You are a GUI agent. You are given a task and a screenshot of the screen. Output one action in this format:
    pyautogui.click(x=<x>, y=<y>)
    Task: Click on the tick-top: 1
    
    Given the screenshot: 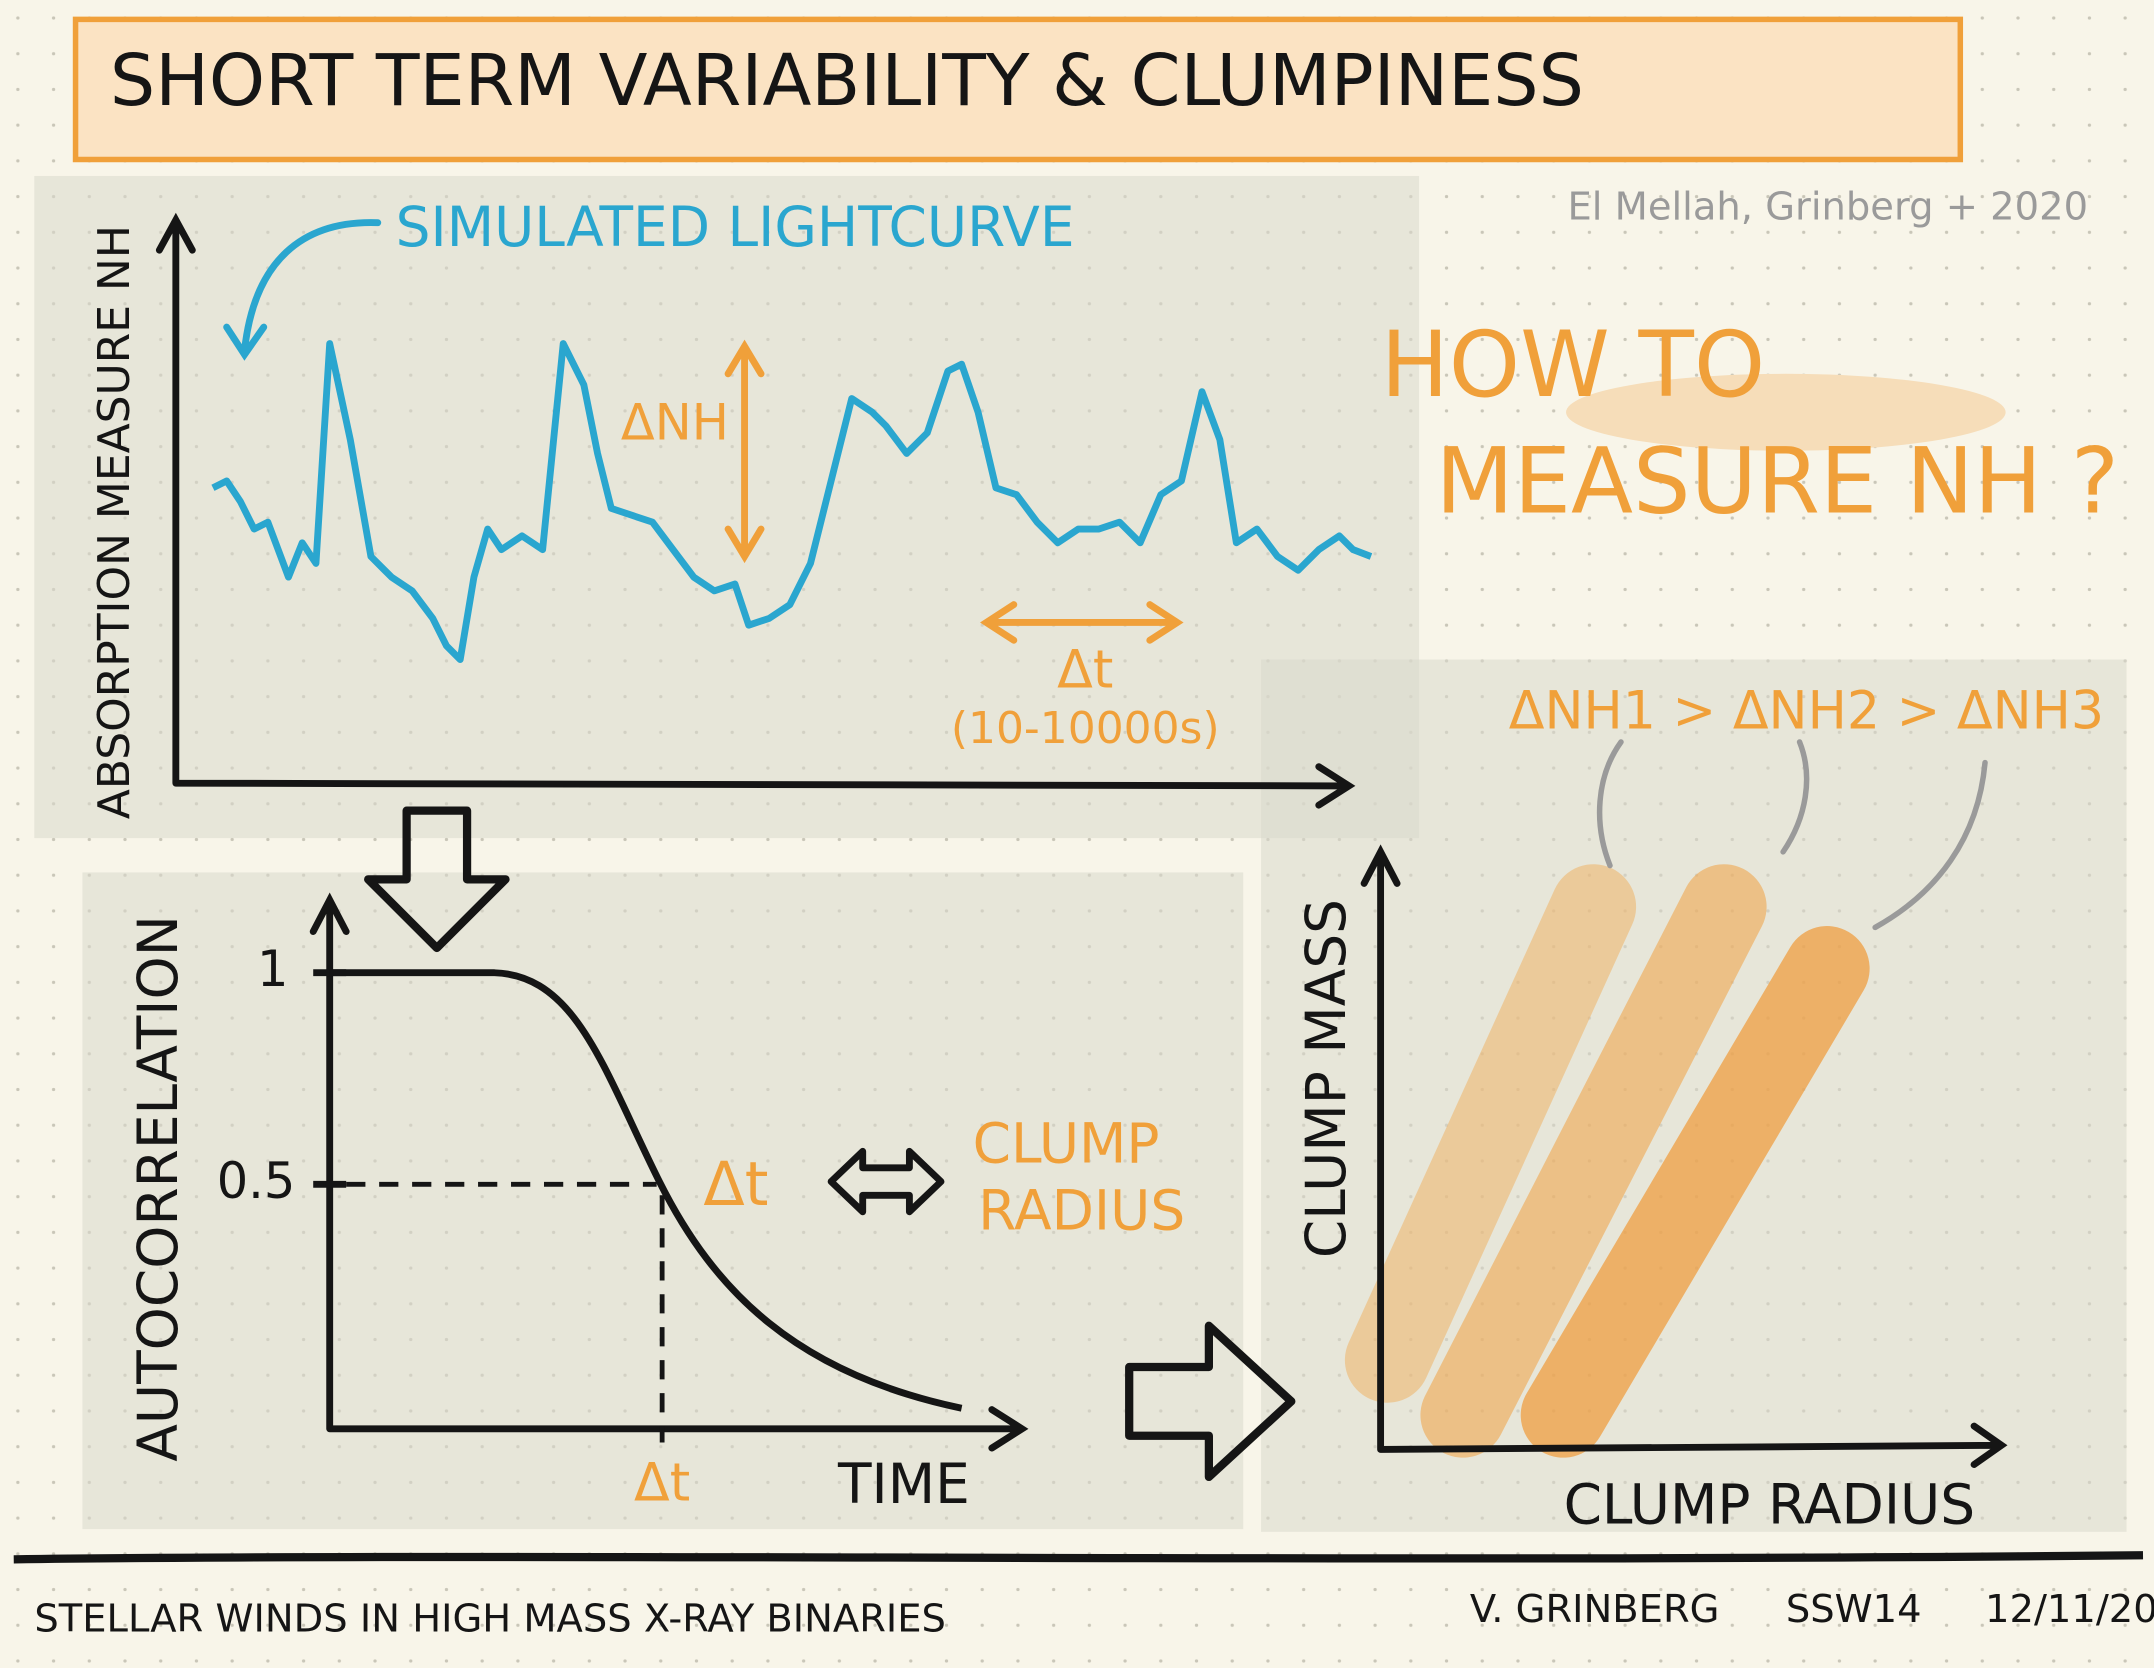 What is the action you would take?
    pyautogui.click(x=272, y=969)
    